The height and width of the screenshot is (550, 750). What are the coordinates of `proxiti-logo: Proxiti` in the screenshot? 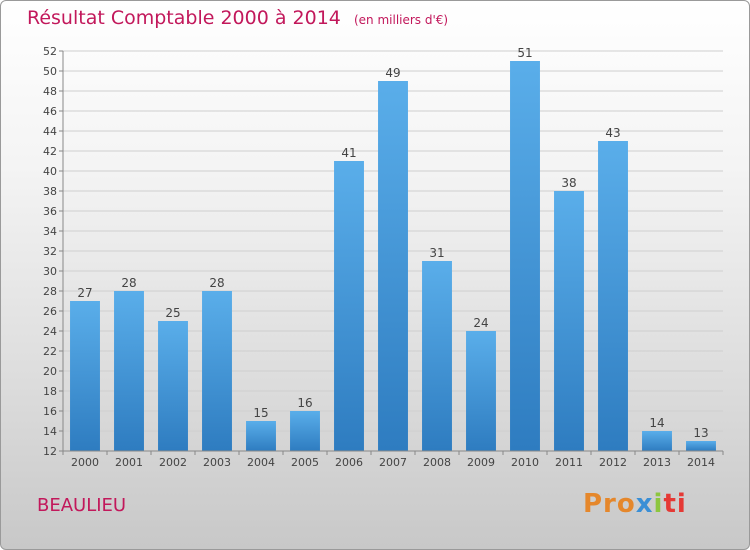 It's located at (635, 504).